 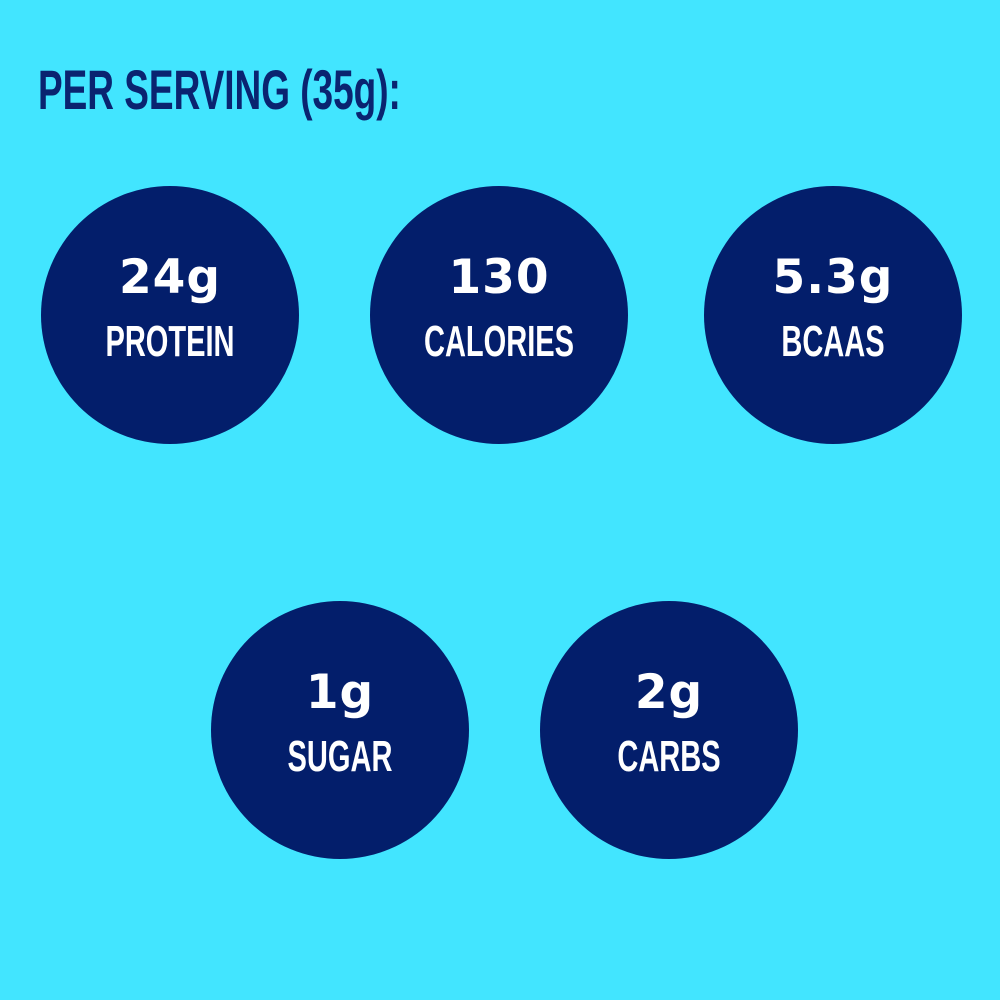 What do you see at coordinates (340, 692) in the screenshot?
I see `stat-value: 1g` at bounding box center [340, 692].